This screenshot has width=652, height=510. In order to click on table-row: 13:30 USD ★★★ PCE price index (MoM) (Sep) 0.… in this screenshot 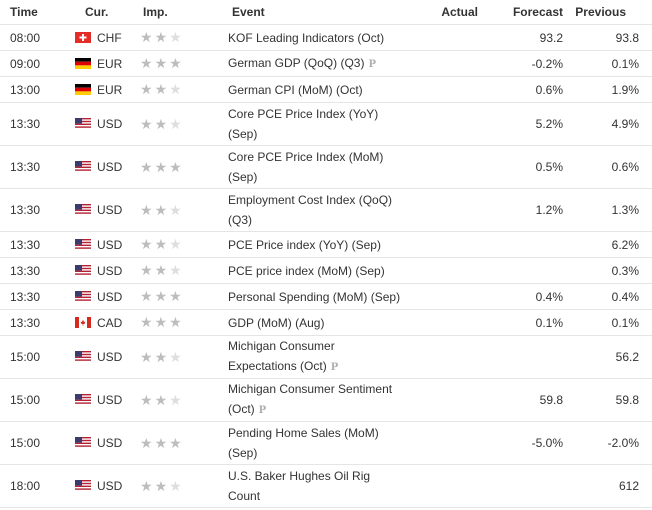, I will do `click(326, 270)`.